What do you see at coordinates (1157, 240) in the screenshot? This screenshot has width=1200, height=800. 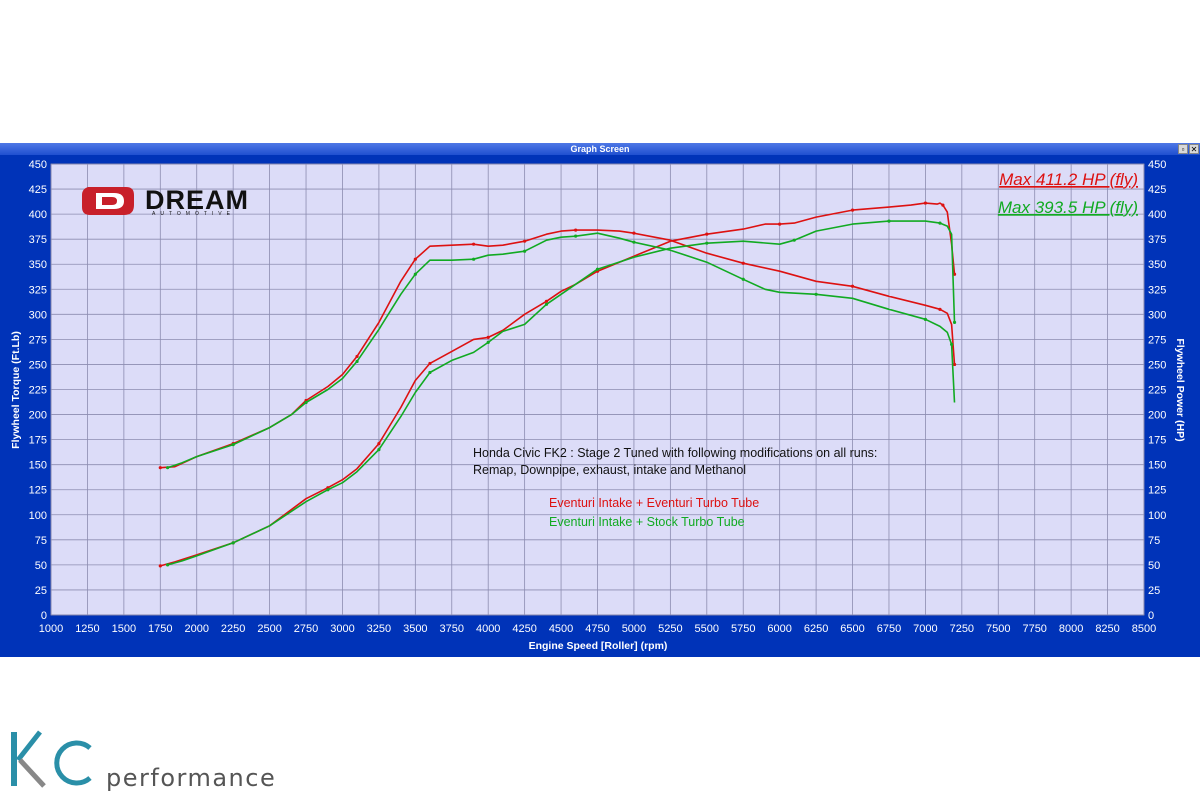 I see `y-tick-label-right: 375` at bounding box center [1157, 240].